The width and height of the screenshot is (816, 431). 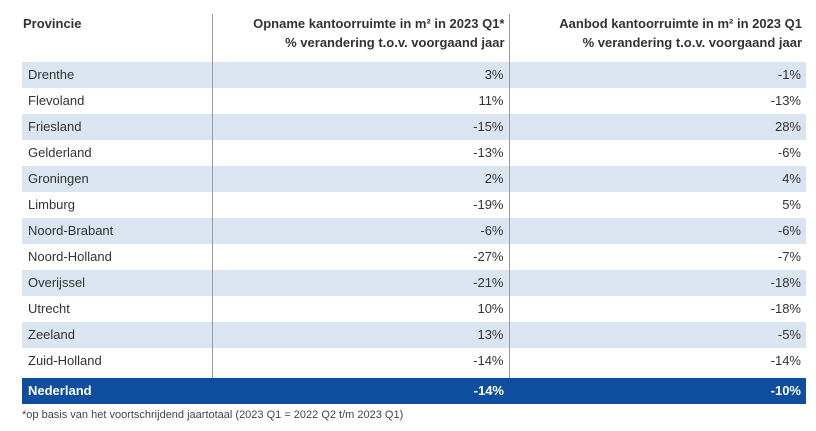 What do you see at coordinates (395, 42) in the screenshot?
I see `header-opname-line2: % verandering t.o.v. voorgaand jaar` at bounding box center [395, 42].